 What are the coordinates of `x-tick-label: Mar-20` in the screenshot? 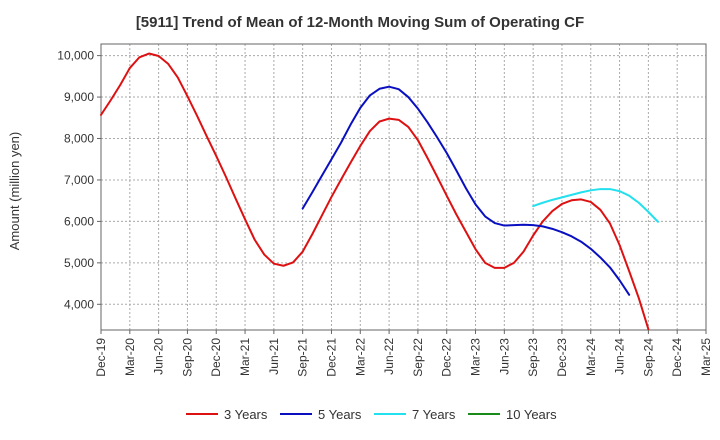 It's located at (130, 357).